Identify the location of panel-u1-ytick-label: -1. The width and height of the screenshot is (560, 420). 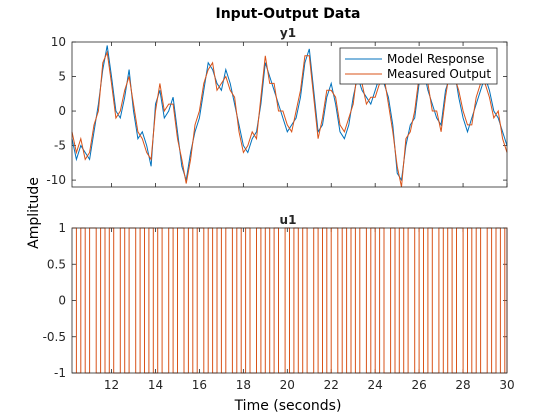
(60, 373).